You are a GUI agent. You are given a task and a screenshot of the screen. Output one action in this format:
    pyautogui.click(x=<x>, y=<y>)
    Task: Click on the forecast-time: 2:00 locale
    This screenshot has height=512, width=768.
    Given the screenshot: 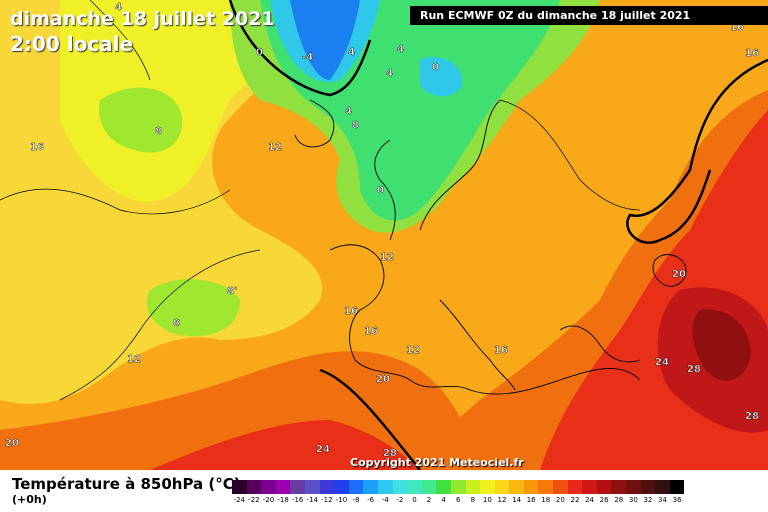 What is the action you would take?
    pyautogui.click(x=72, y=44)
    